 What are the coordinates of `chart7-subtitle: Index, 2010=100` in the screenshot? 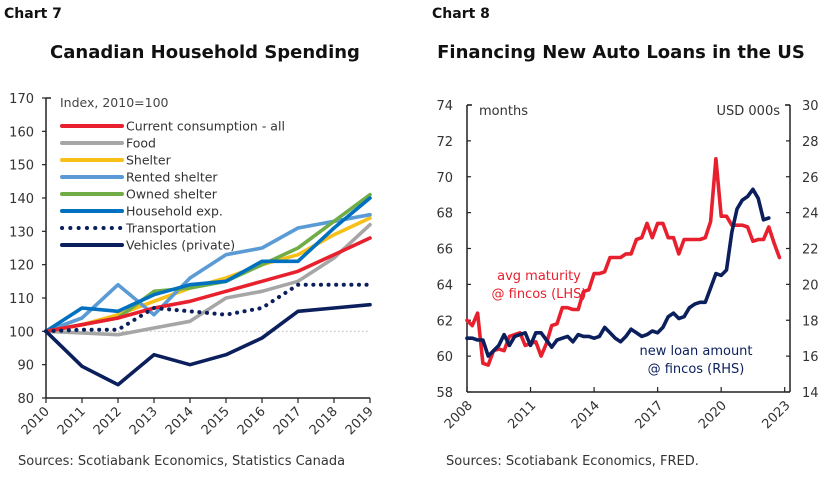 It's located at (114, 102).